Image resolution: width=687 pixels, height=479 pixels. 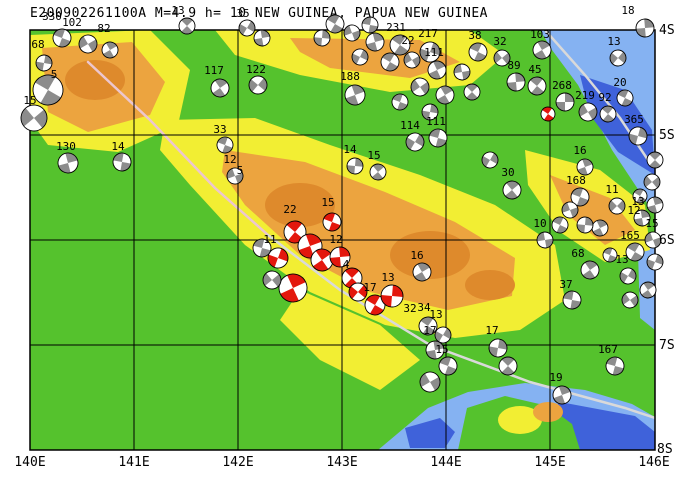 I want to click on event-count-label: 130, so click(x=66, y=146).